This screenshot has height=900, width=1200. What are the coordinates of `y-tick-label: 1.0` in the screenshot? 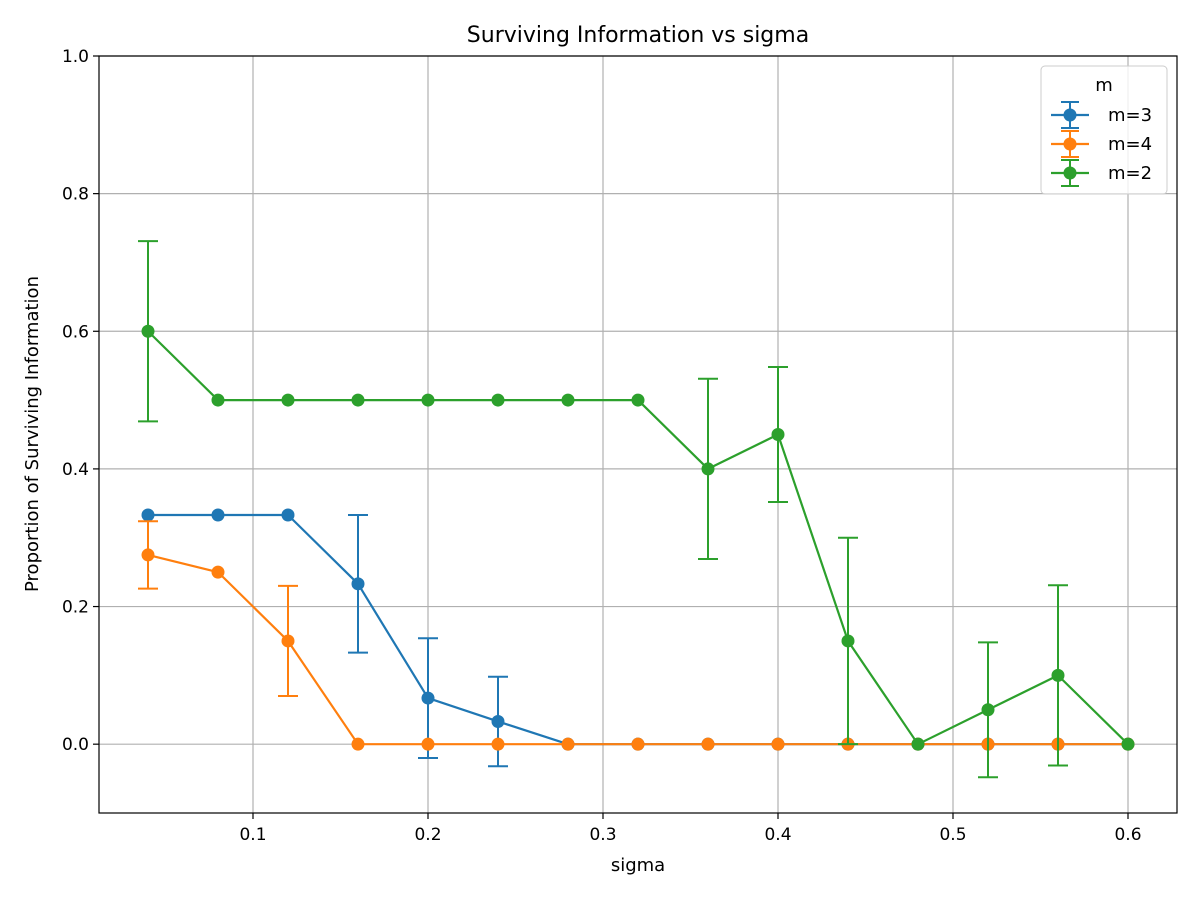 It's located at (75, 57).